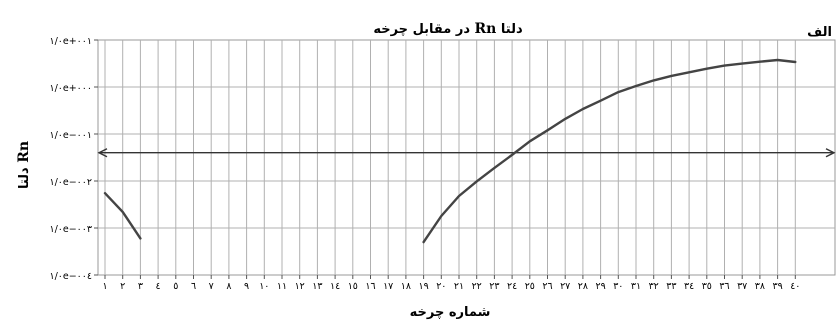  Describe the element at coordinates (264, 286) in the screenshot. I see `x-tick-label: ١٠` at that location.